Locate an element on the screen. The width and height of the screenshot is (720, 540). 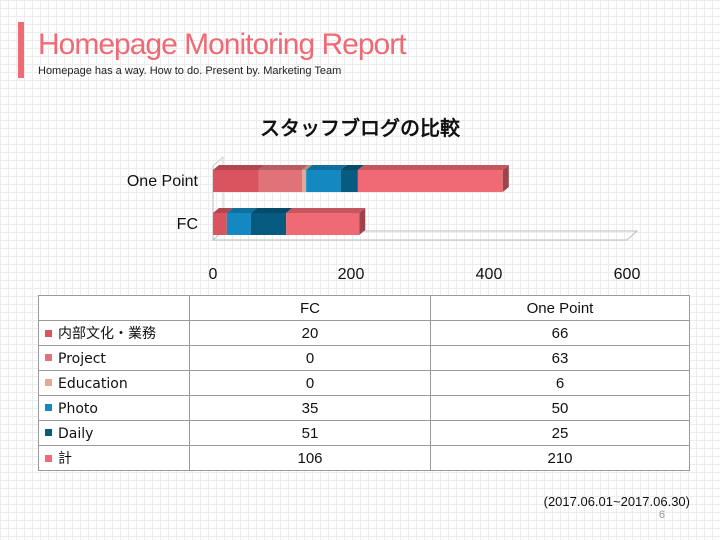
chart-title: スタッフブログの比較 is located at coordinates (360, 128).